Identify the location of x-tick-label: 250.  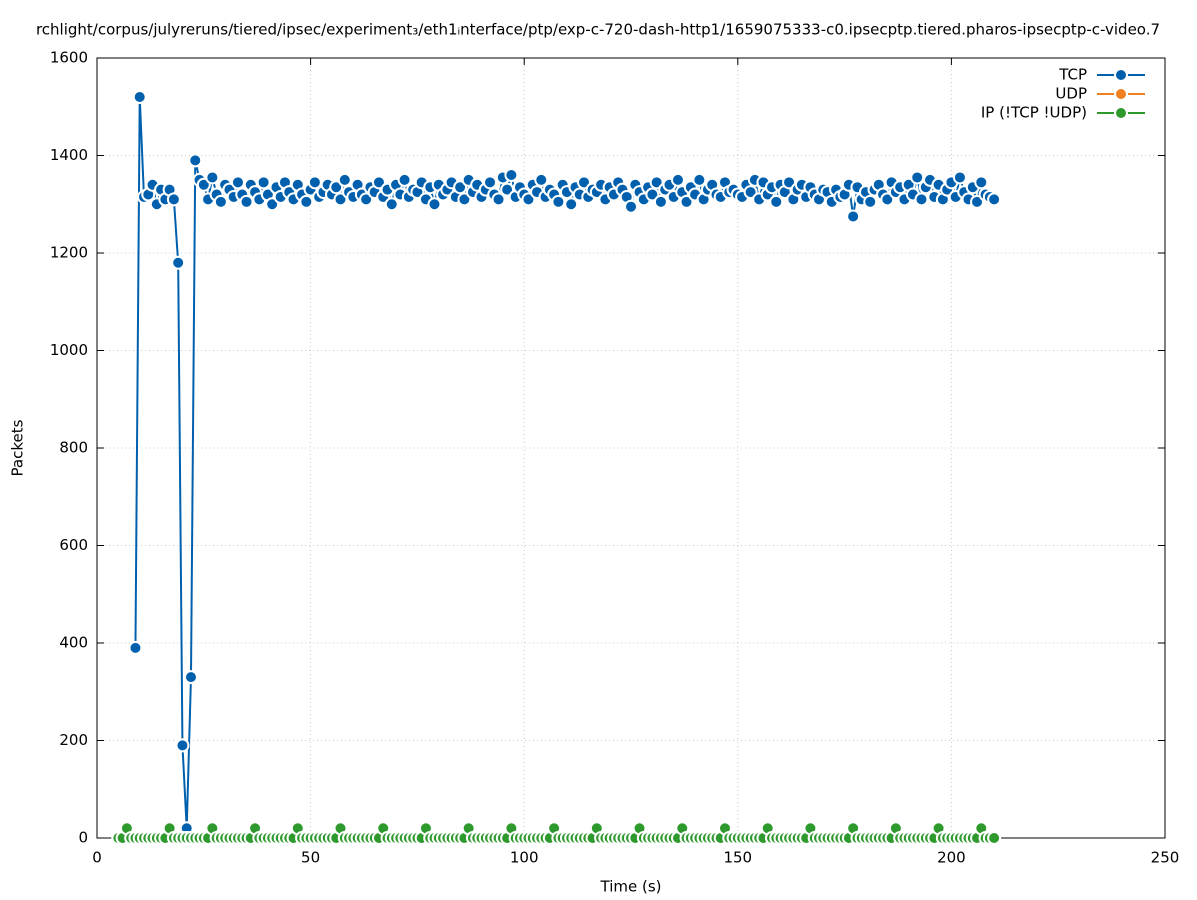
(1165, 858).